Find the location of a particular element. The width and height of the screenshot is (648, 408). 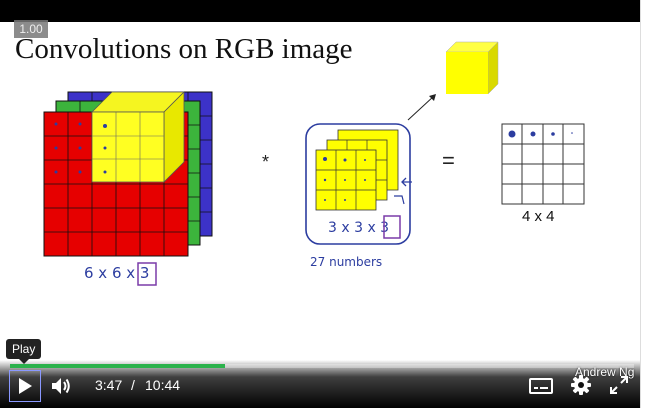

playback-speed-badge: 1.00 is located at coordinates (31, 29).